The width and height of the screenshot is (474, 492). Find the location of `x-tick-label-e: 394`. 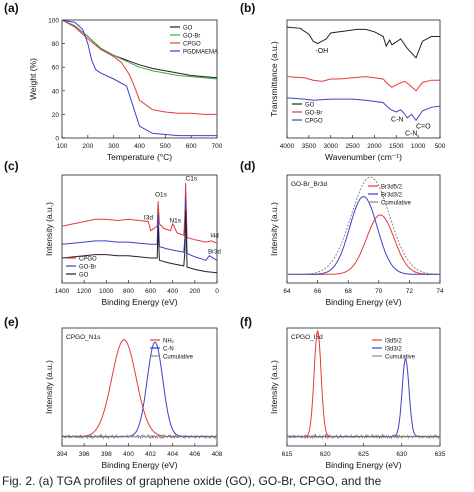

x-tick-label-e: 394 is located at coordinates (62, 454).